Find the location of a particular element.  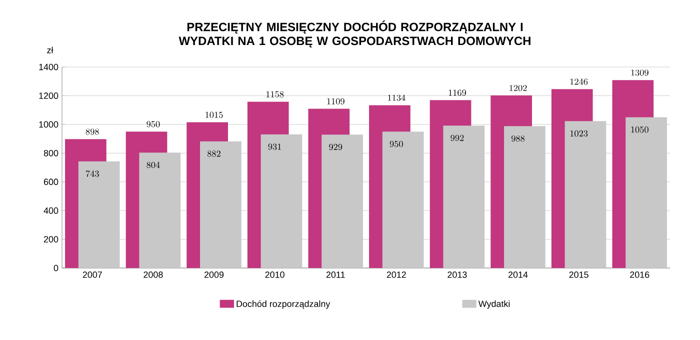

data-label: 1202 is located at coordinates (518, 88).